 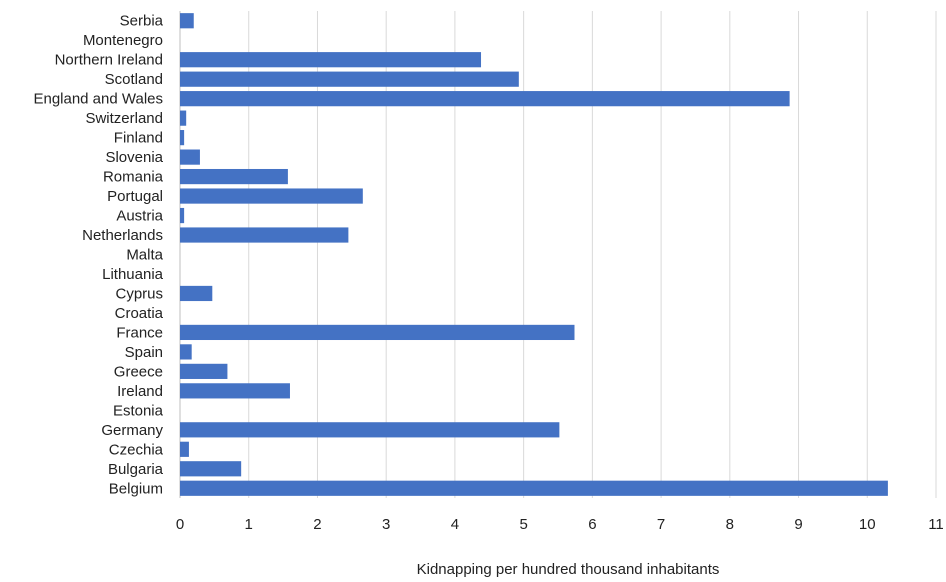 I want to click on bar-netherlands, so click(x=264, y=235).